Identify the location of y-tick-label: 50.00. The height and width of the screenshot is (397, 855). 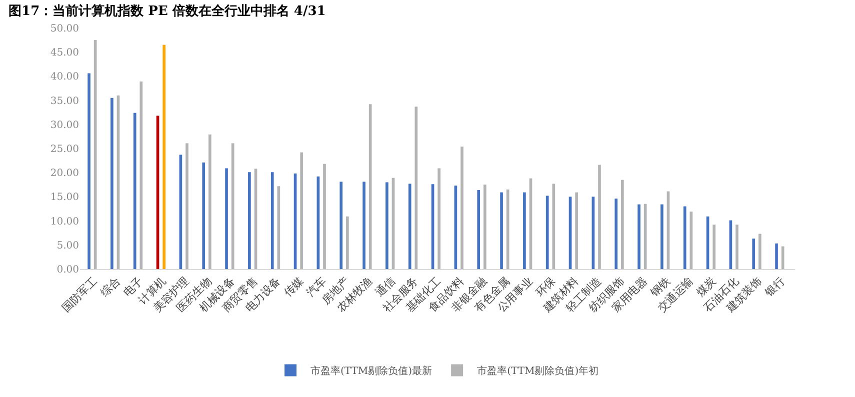
(64, 29).